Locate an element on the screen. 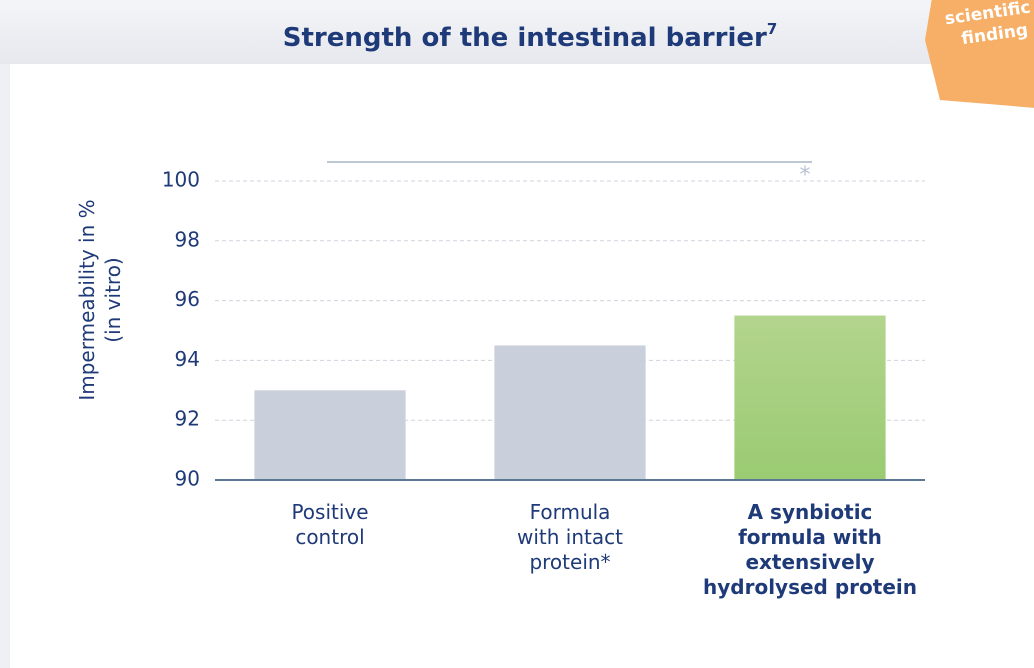 This screenshot has height=668, width=1034. x-label-line: A synbiotic is located at coordinates (810, 512).